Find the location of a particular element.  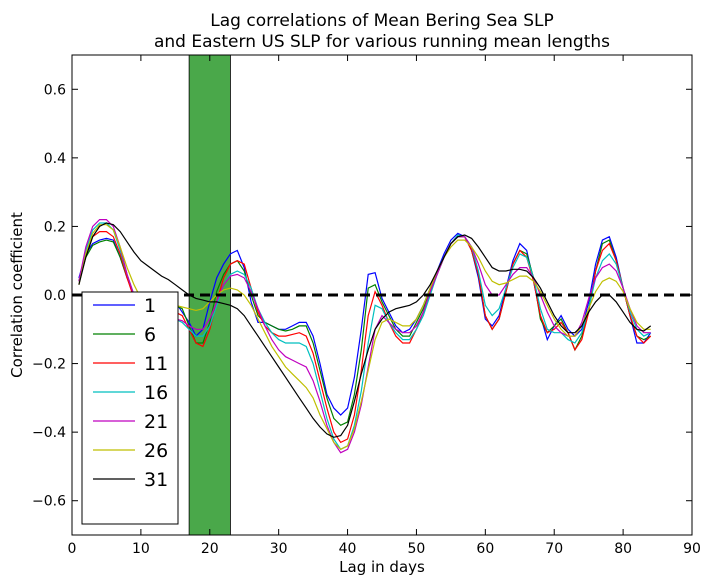

y-axis-label: Correlation coefficient is located at coordinates (17, 295).